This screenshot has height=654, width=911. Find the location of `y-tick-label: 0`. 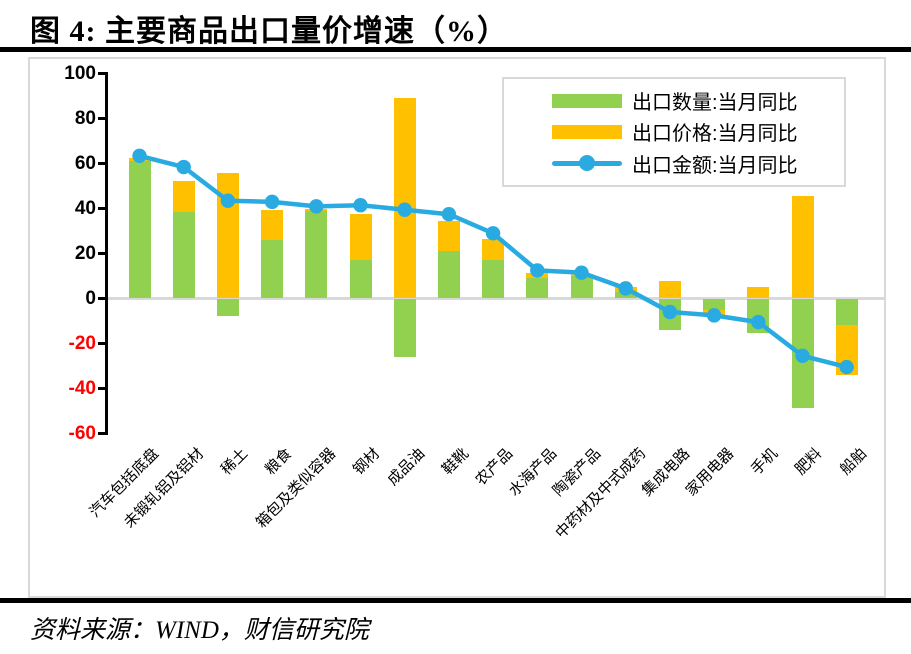

y-tick-label: 0 is located at coordinates (90, 298).